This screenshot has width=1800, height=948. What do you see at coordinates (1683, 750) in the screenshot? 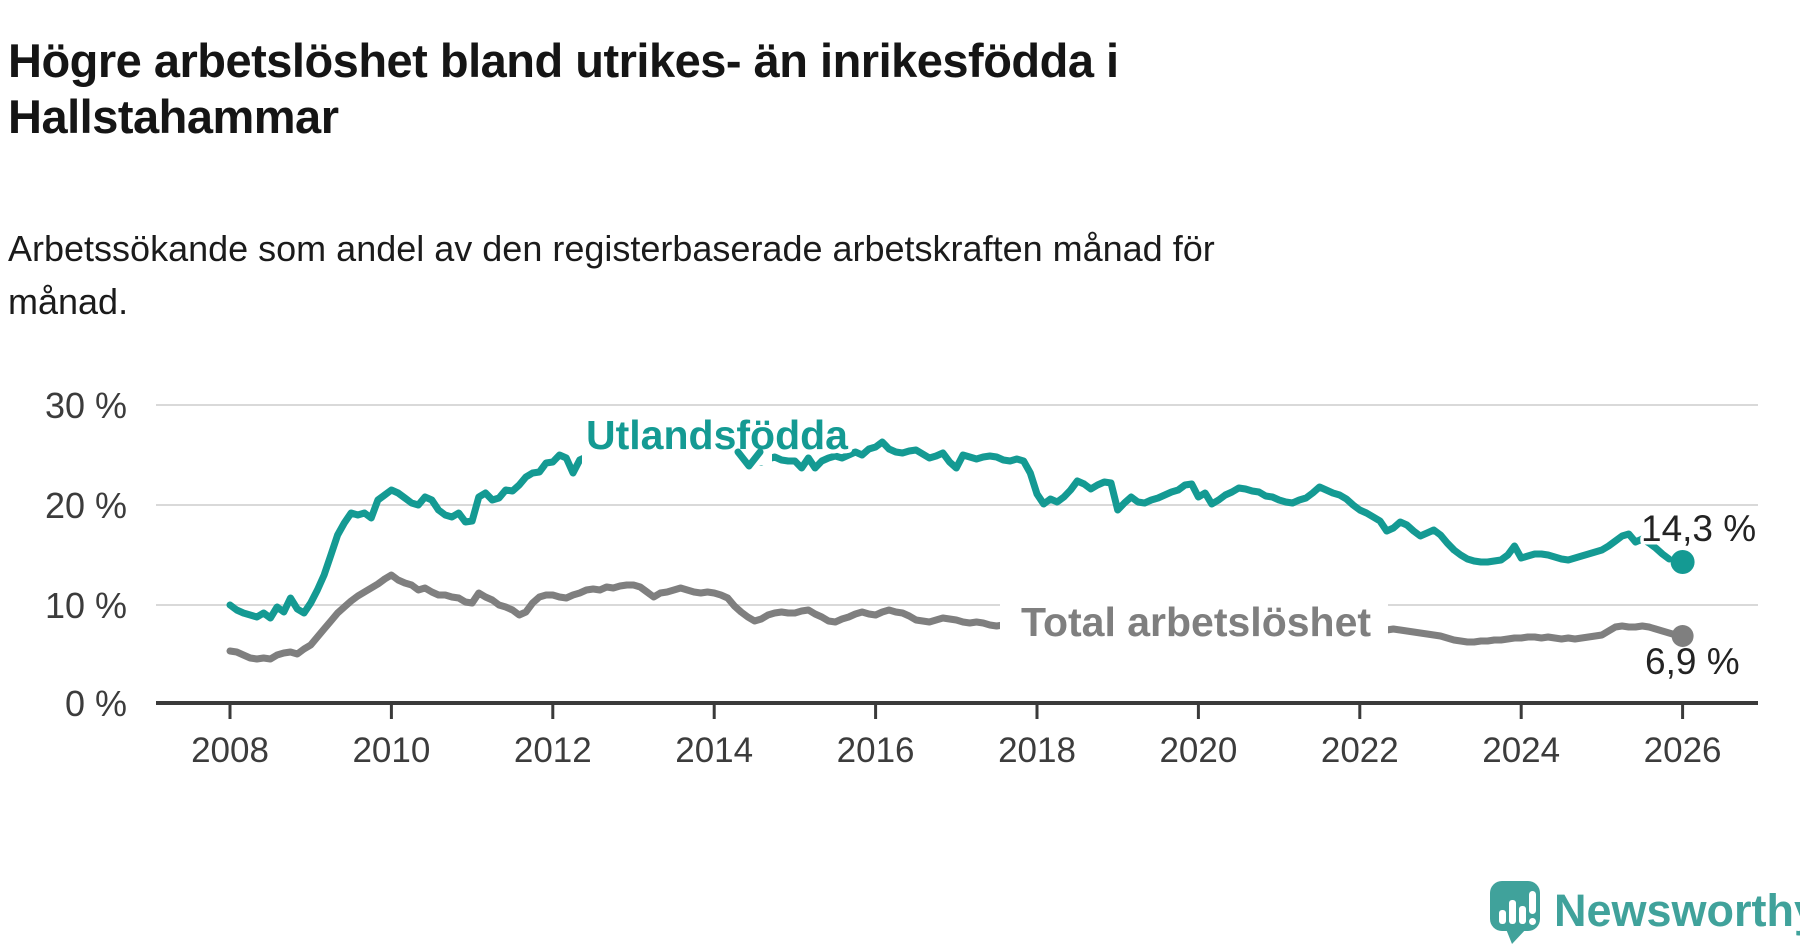
I see `x-tick-label: 2026` at bounding box center [1683, 750].